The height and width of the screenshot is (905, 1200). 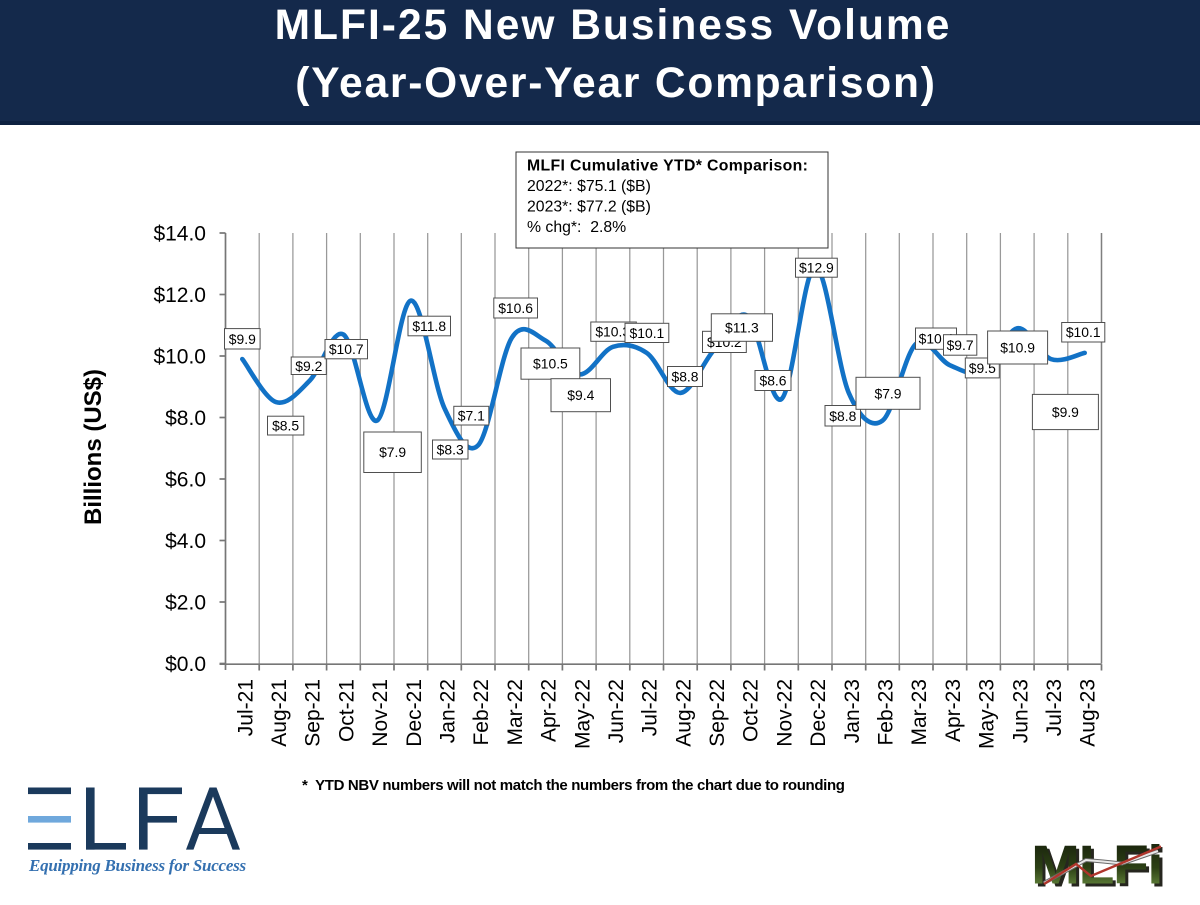 What do you see at coordinates (772, 381) in the screenshot?
I see `svg-text: $8.6` at bounding box center [772, 381].